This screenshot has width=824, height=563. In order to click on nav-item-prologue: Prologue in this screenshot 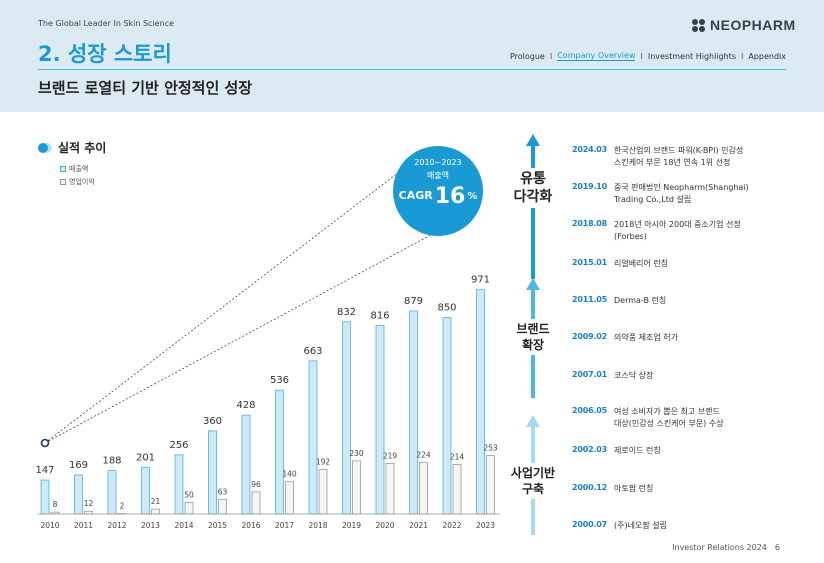, I will do `click(527, 56)`.